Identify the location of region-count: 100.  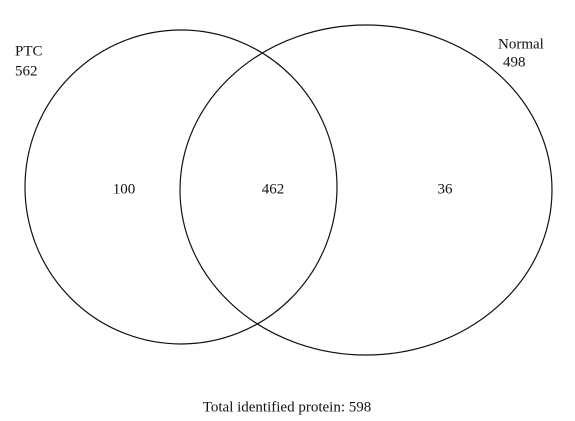
(124, 189).